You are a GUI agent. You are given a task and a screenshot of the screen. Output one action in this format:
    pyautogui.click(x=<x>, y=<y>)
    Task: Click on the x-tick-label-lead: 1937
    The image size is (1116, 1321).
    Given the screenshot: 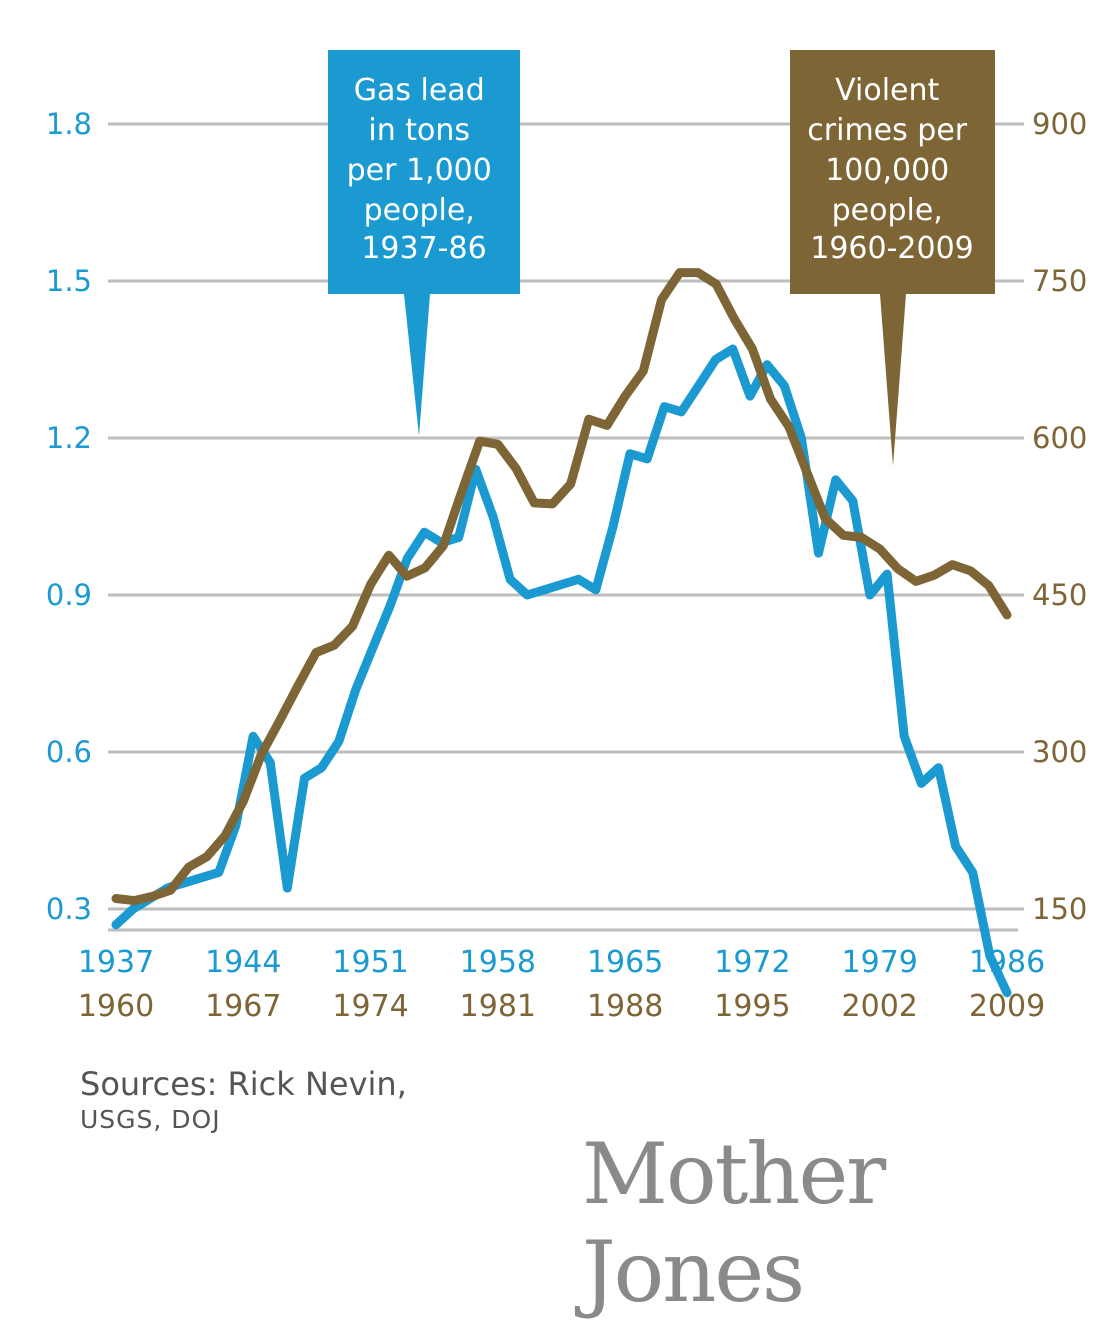 What is the action you would take?
    pyautogui.click(x=116, y=962)
    